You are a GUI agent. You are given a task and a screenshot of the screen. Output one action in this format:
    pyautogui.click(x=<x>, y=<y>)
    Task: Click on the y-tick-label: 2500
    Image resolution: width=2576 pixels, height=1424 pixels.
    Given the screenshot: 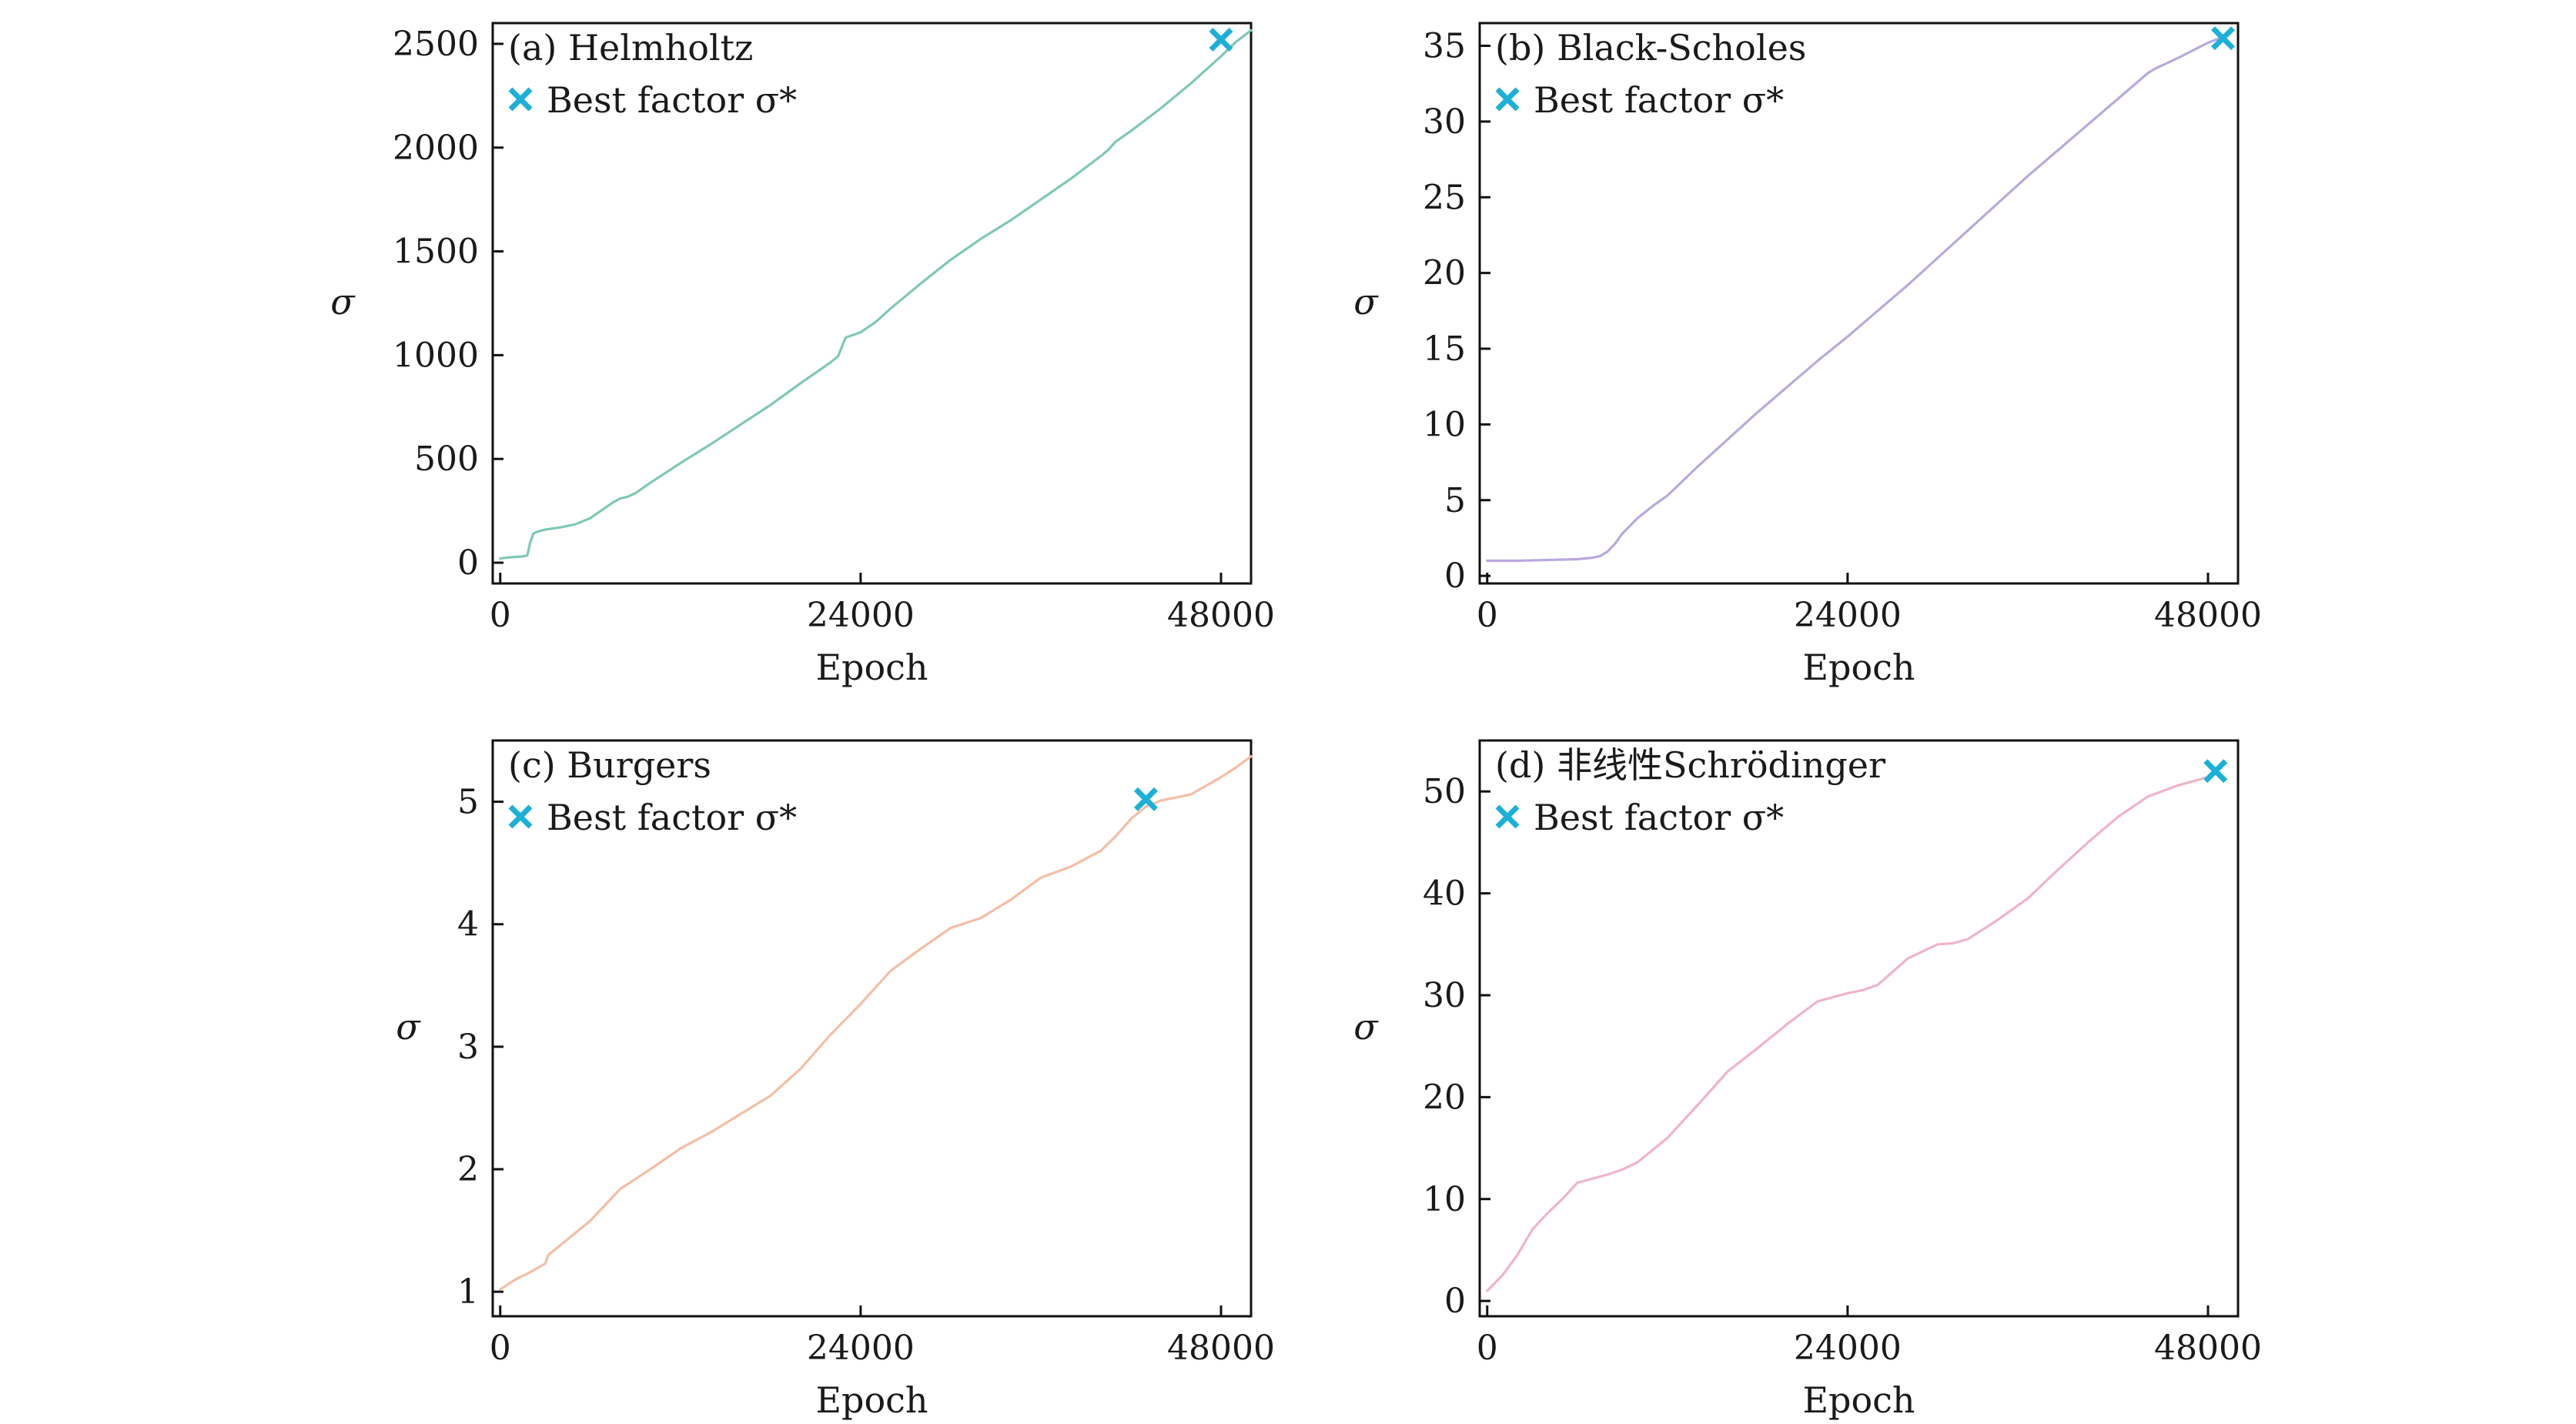 What is the action you would take?
    pyautogui.click(x=436, y=45)
    